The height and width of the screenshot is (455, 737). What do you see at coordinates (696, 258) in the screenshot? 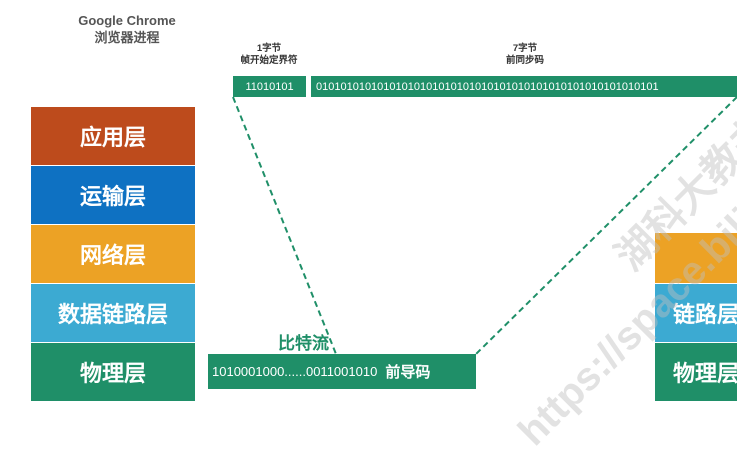
I see `layer-network-right-partial` at bounding box center [696, 258].